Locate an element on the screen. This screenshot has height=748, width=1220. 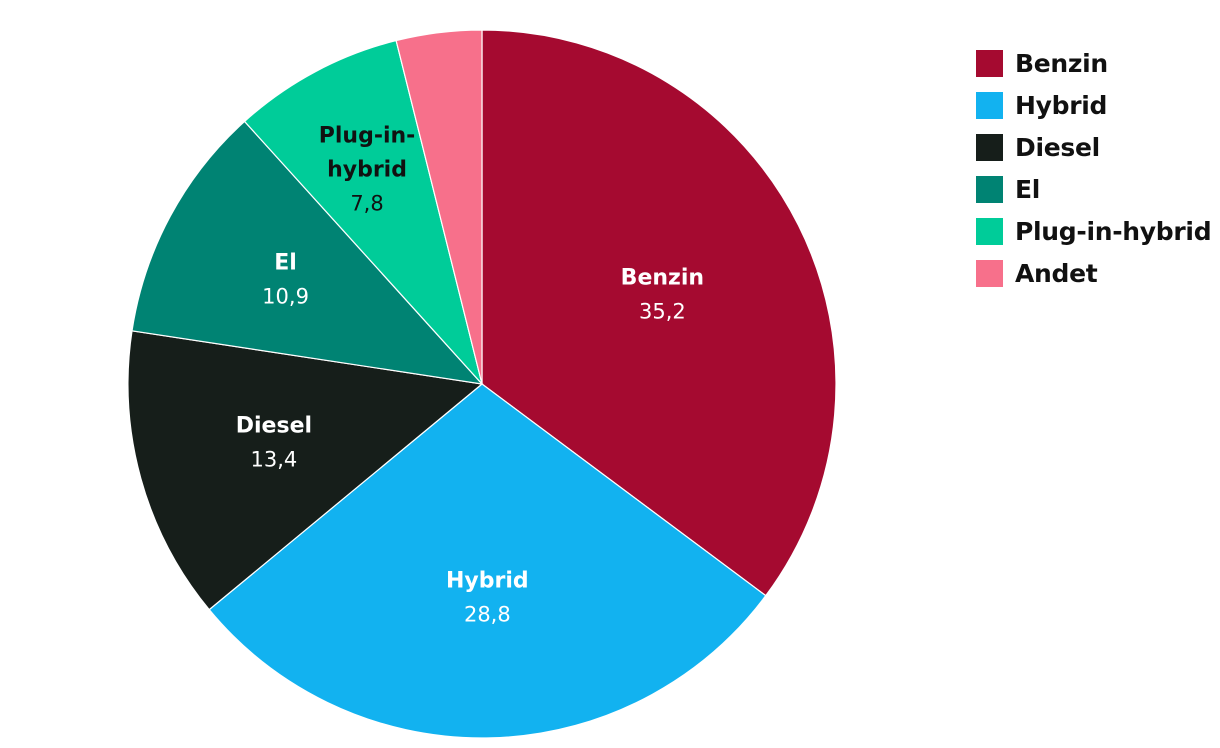
legend-label-diesel: Diesel is located at coordinates (1057, 147).